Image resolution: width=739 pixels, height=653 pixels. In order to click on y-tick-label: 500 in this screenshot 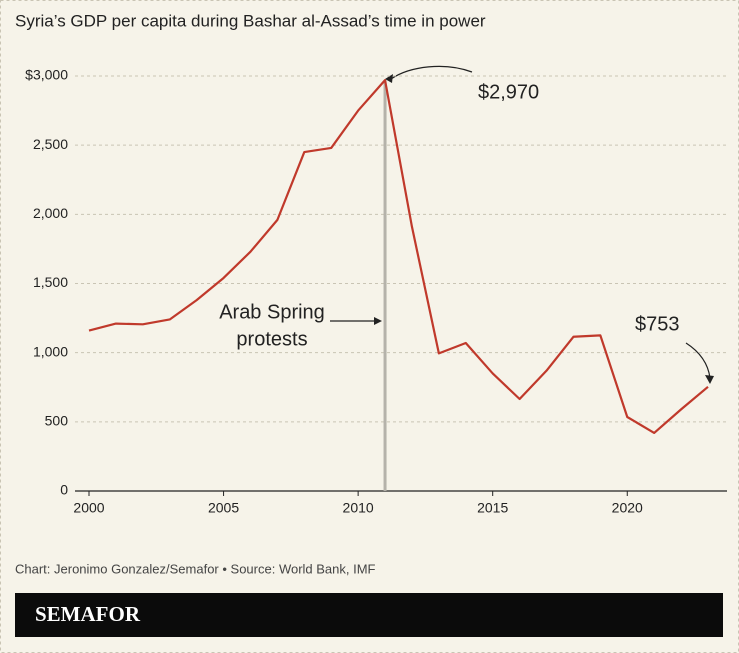, I will do `click(57, 421)`.